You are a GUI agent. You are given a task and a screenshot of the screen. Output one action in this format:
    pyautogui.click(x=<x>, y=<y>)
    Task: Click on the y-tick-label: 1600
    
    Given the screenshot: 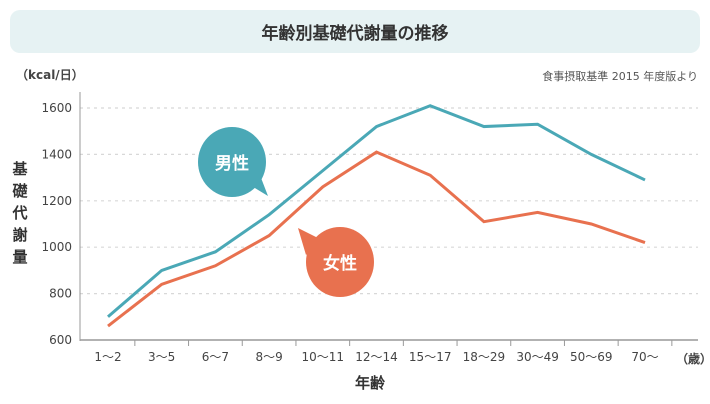 What is the action you would take?
    pyautogui.click(x=56, y=108)
    